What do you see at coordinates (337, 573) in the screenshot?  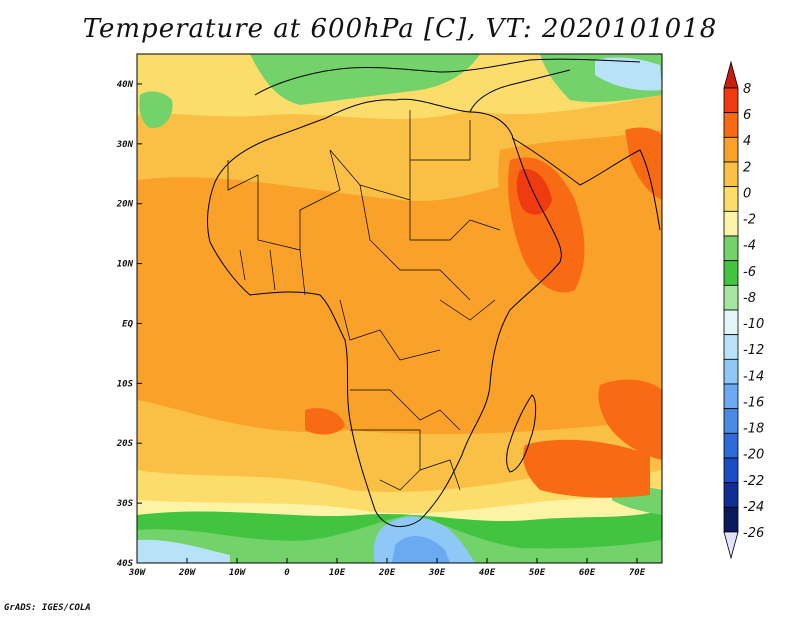 I see `lon-tick-label: 10E` at bounding box center [337, 573].